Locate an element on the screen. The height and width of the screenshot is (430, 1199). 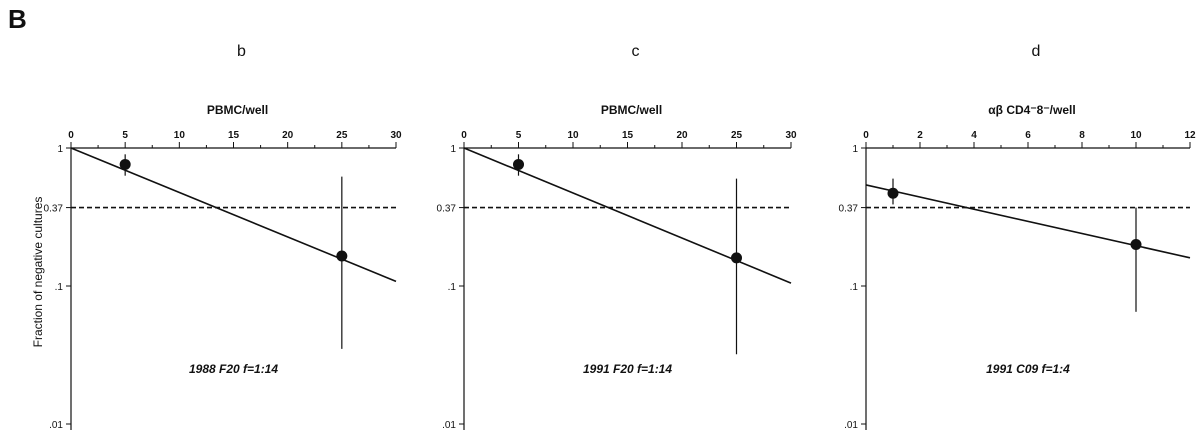
subpanel-letter: c is located at coordinates (636, 51).